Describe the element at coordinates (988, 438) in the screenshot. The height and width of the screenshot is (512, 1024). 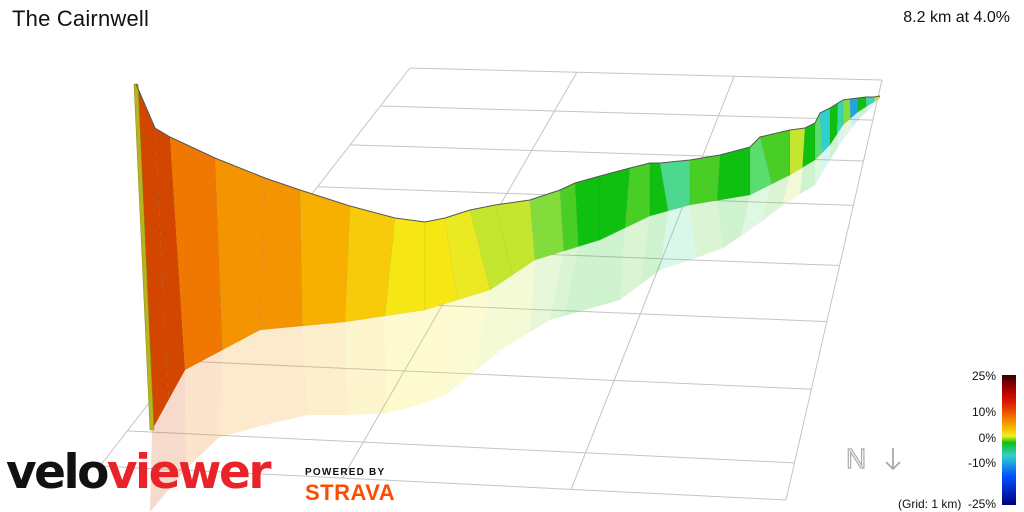
I see `legend-tick-0: 0%` at that location.